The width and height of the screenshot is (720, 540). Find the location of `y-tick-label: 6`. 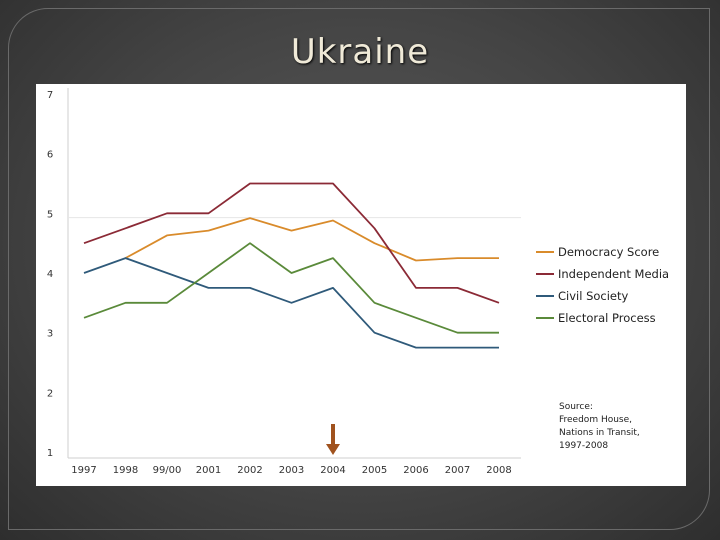

y-tick-label: 6 is located at coordinates (50, 155).